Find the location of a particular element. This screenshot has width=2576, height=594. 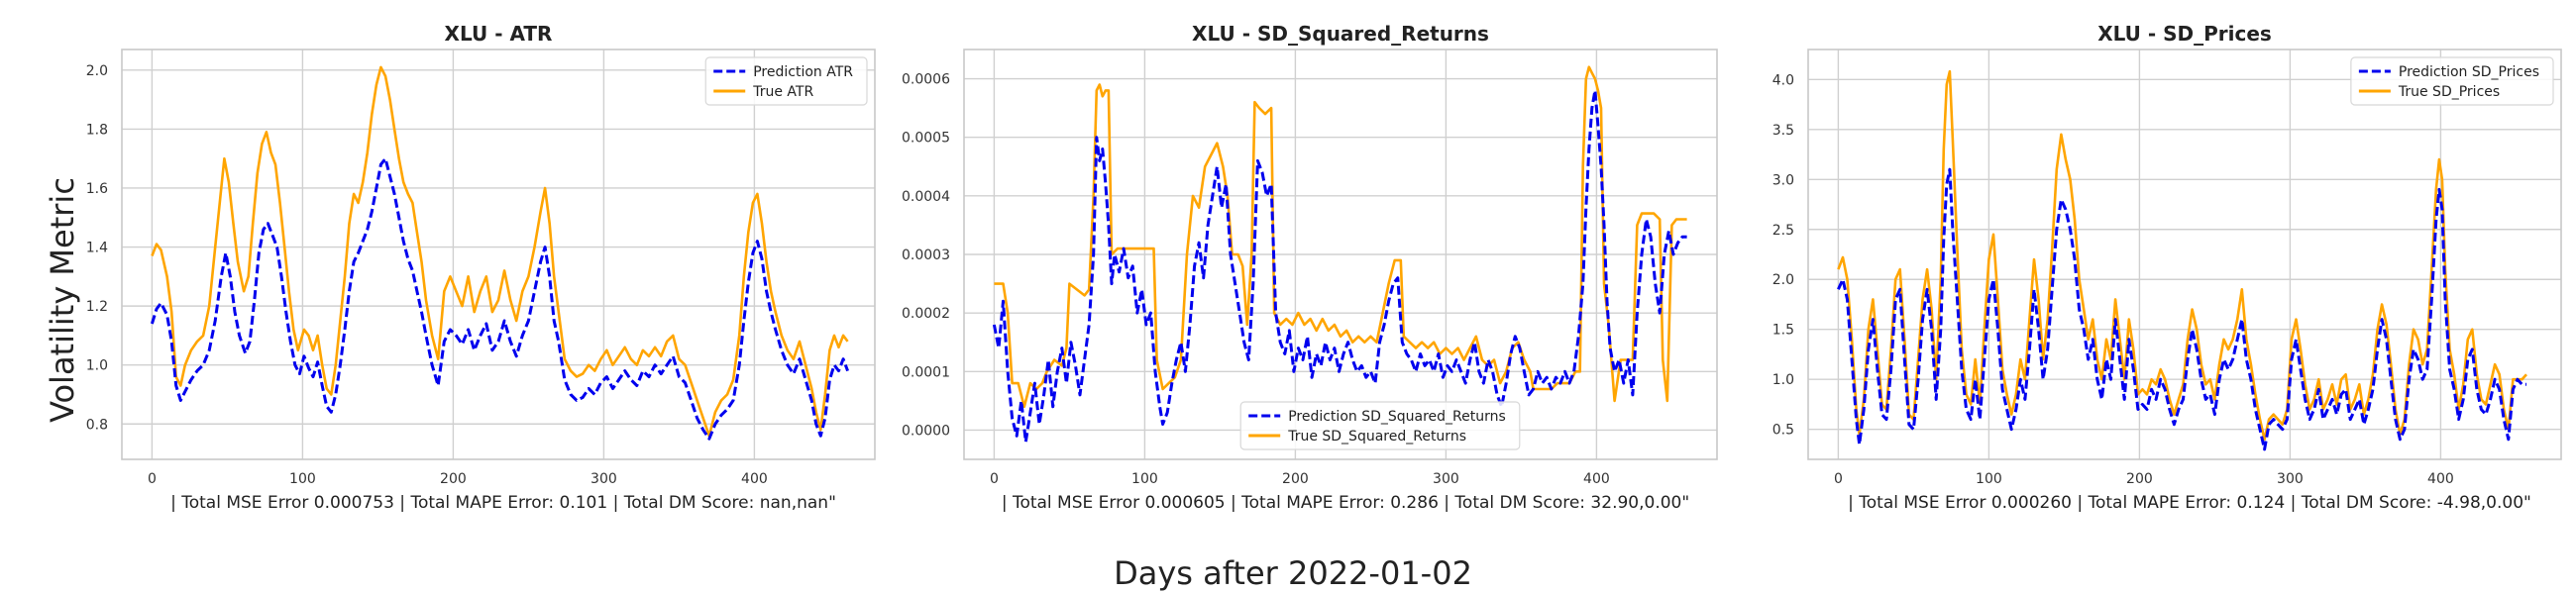

legend-label: Prediction ATR is located at coordinates (803, 72).